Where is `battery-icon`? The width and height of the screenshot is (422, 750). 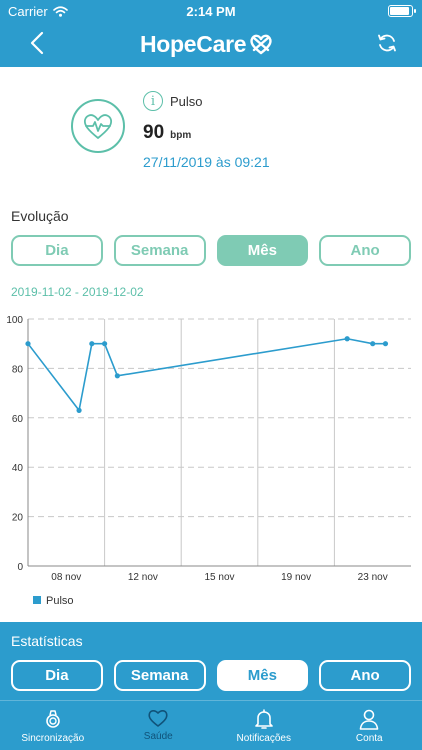
battery-icon is located at coordinates (402, 11).